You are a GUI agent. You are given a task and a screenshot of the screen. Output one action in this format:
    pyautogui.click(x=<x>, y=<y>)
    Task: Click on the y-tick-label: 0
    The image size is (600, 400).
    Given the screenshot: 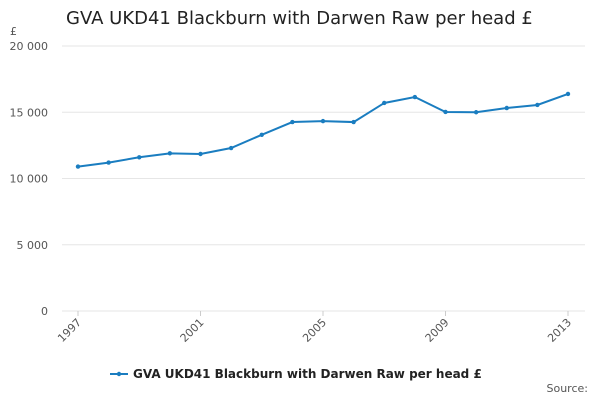 What is the action you would take?
    pyautogui.click(x=44, y=311)
    